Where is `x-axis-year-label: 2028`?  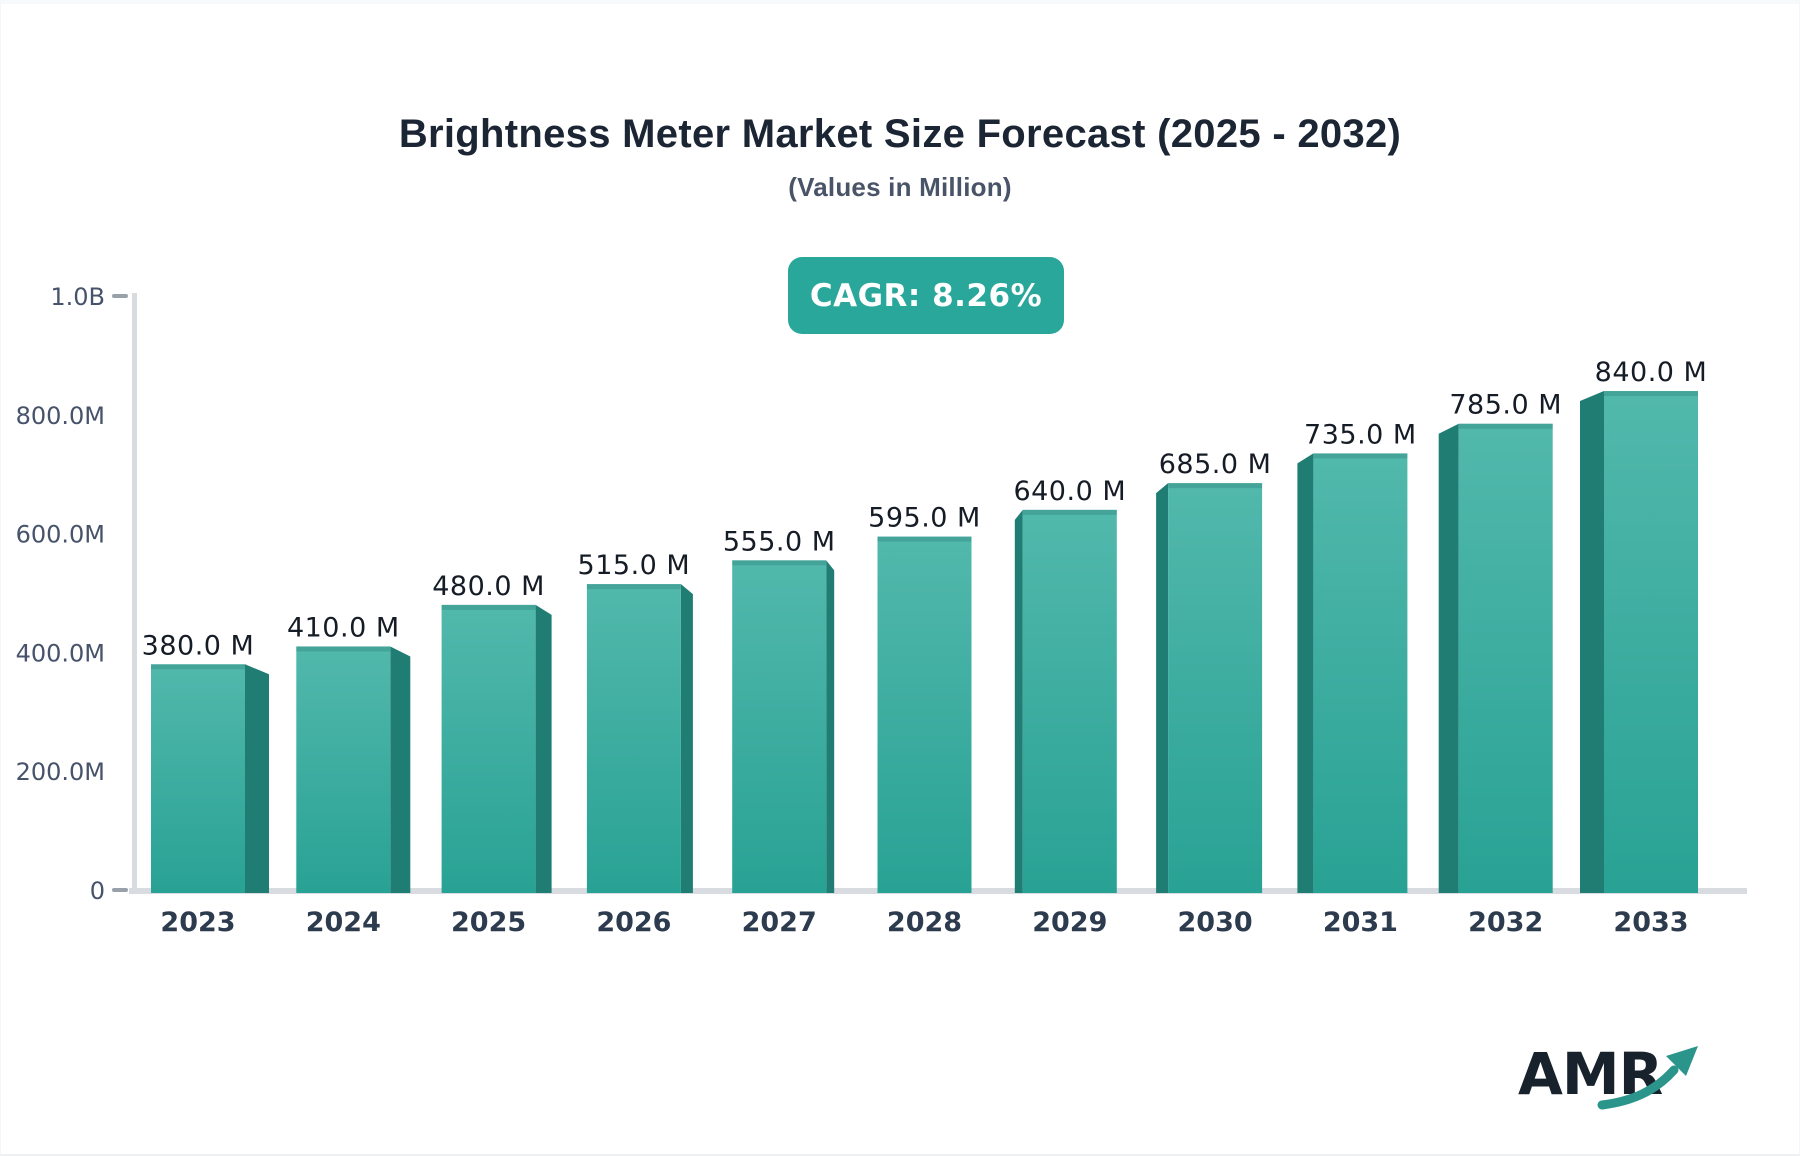 x-axis-year-label: 2028 is located at coordinates (924, 922).